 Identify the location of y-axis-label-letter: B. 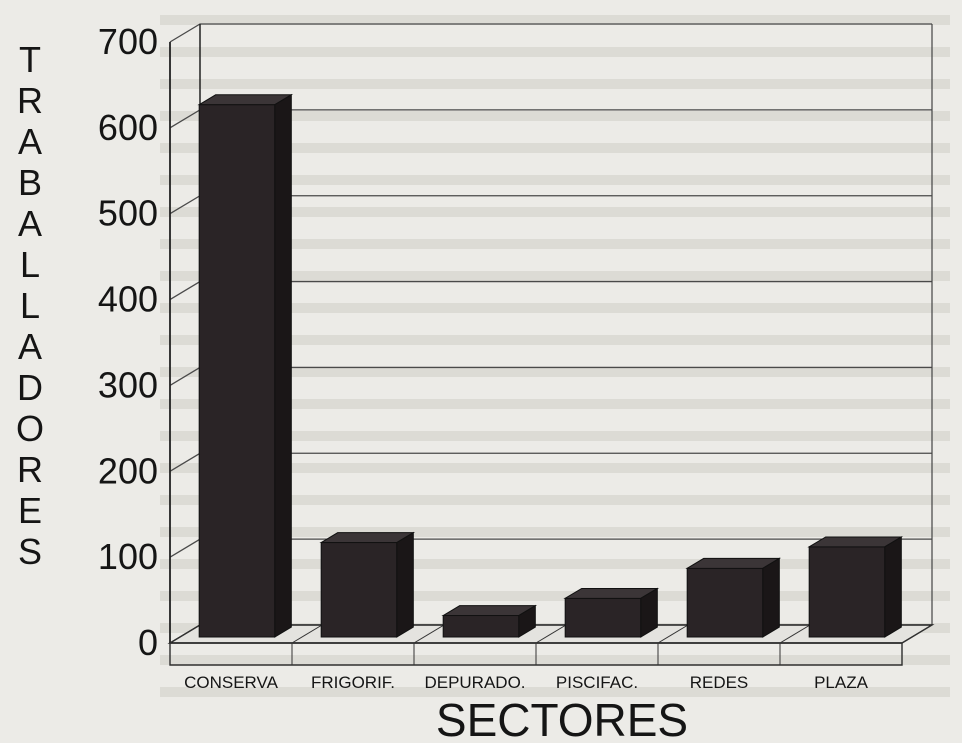
(30, 182).